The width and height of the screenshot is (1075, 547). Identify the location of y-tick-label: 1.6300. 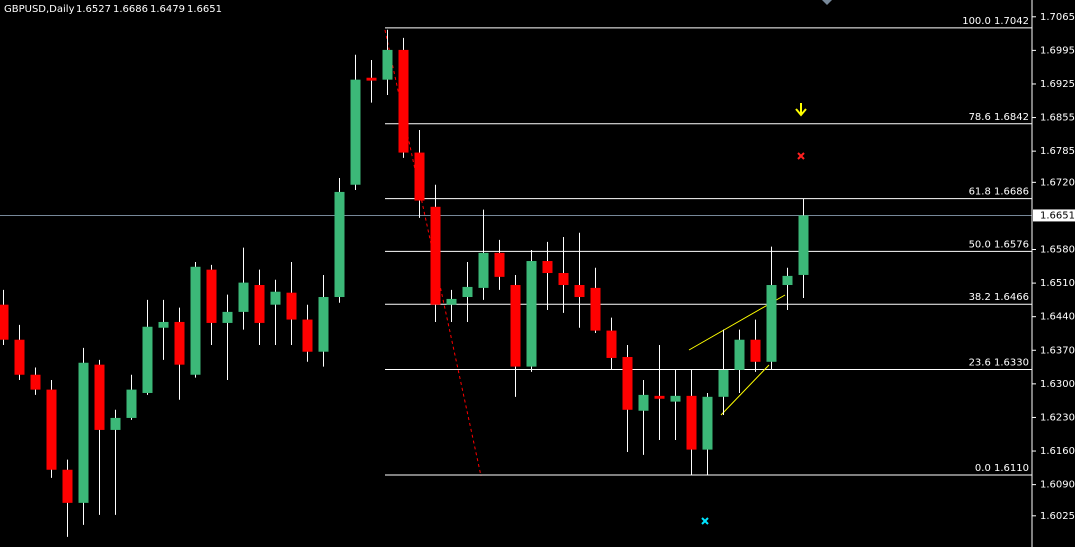
(1057, 384).